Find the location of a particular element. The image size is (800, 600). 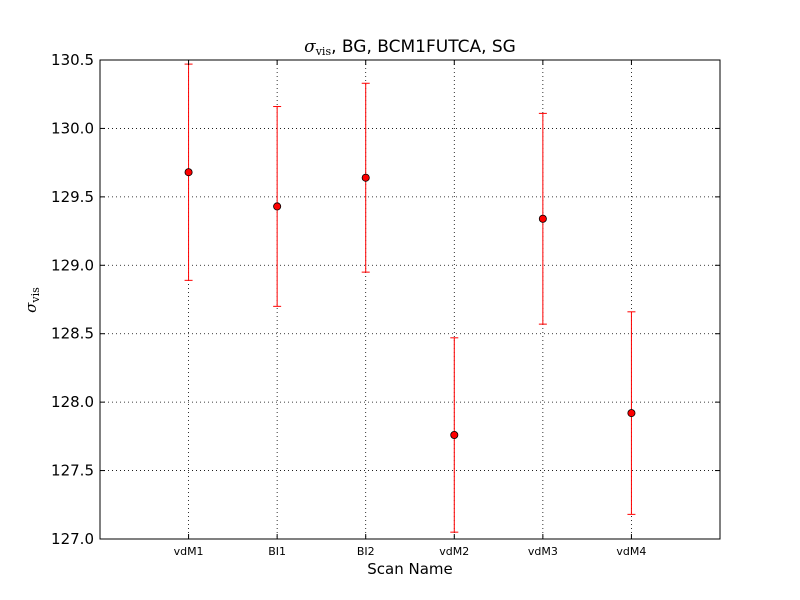

x-tick-label: BI2 is located at coordinates (366, 551).